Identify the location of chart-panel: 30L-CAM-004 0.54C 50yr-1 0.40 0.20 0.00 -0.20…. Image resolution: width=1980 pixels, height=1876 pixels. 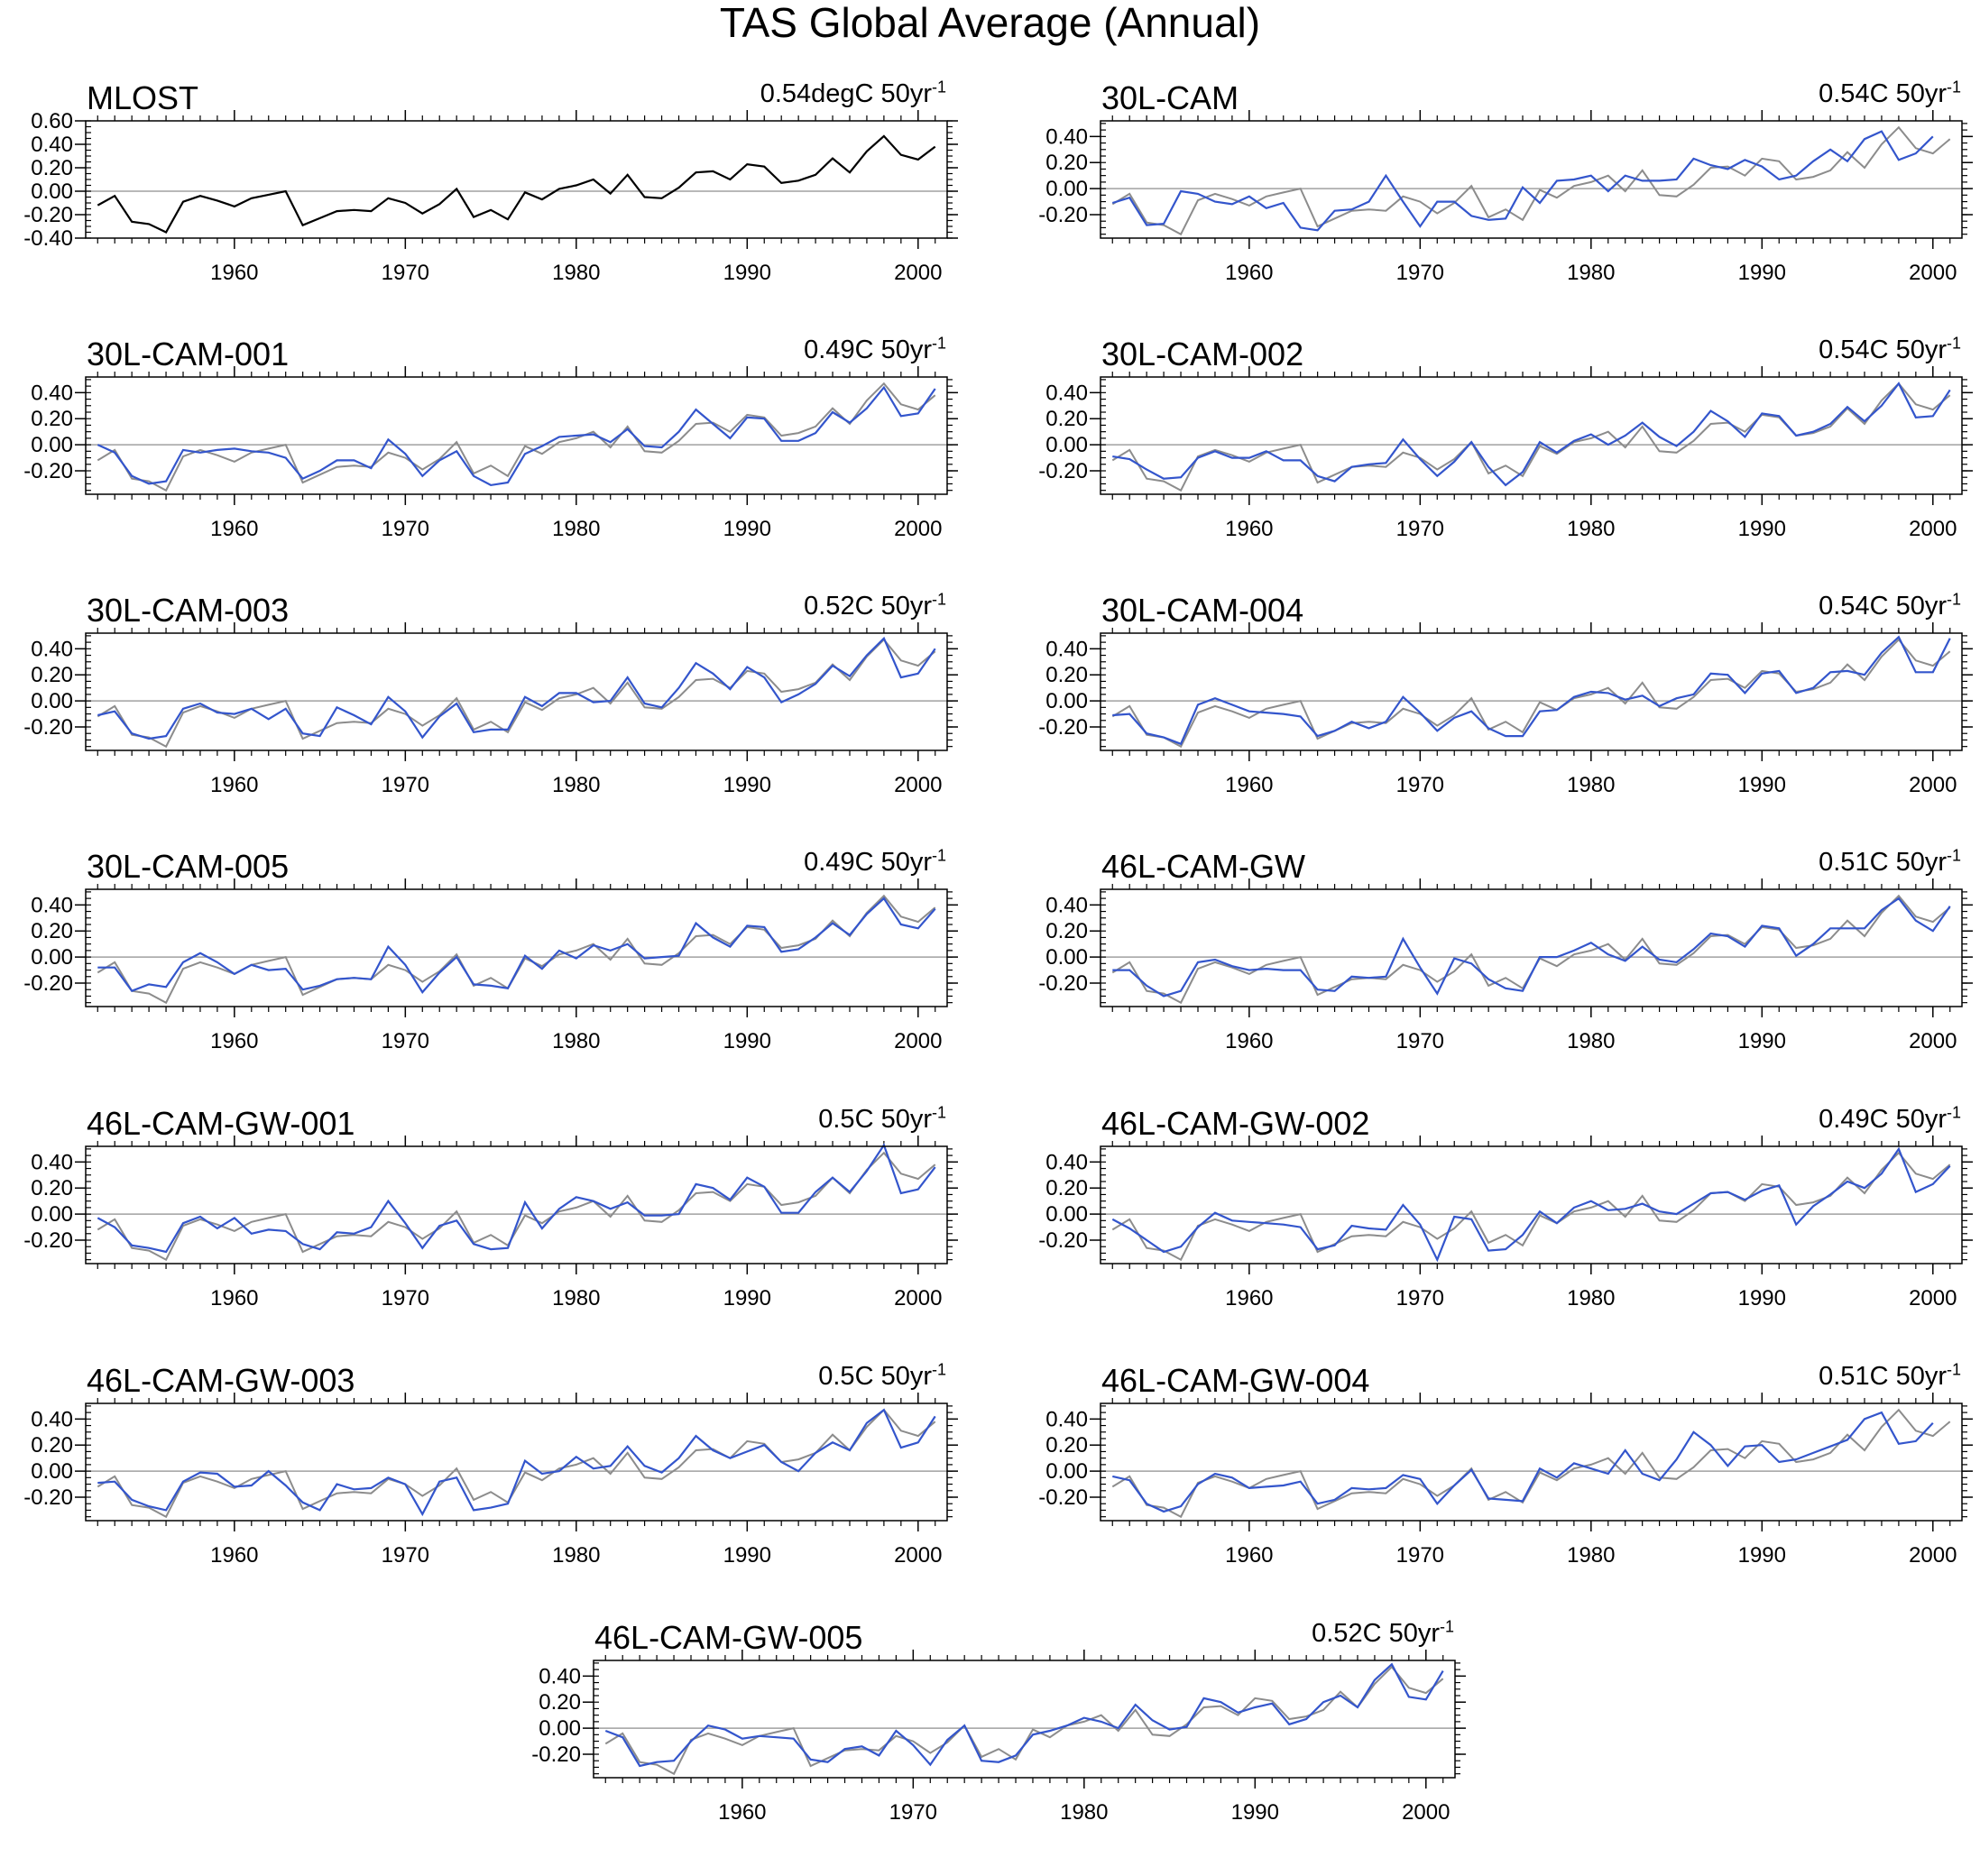
(1497, 719).